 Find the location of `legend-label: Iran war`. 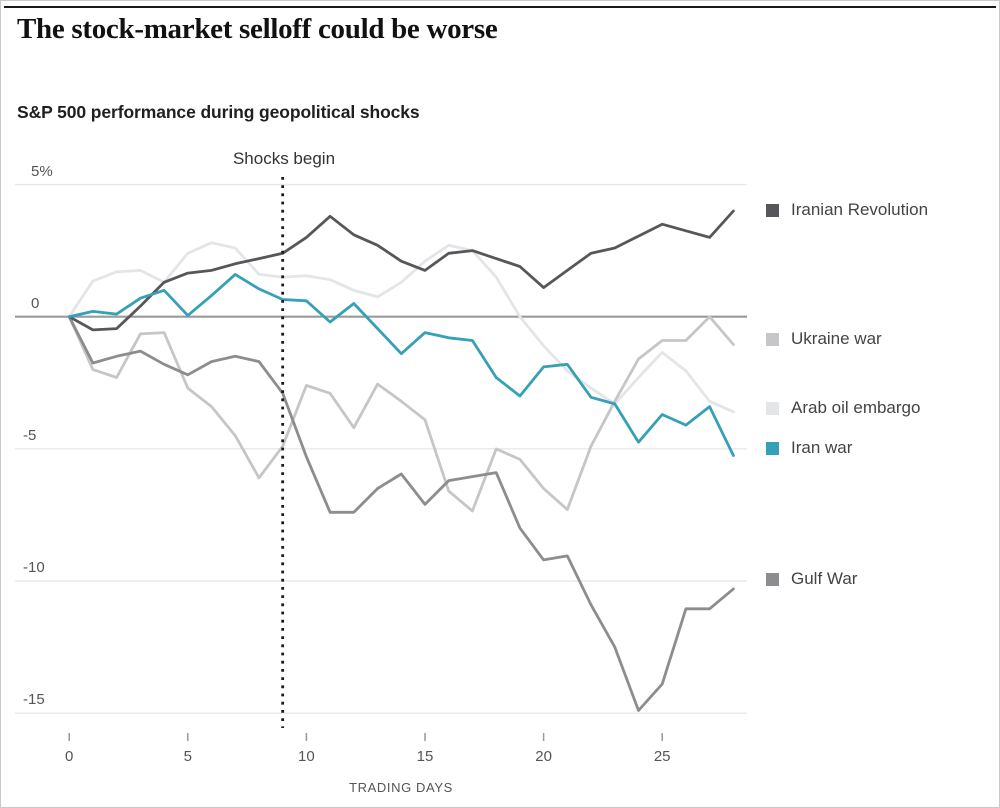

legend-label: Iran war is located at coordinates (822, 447).